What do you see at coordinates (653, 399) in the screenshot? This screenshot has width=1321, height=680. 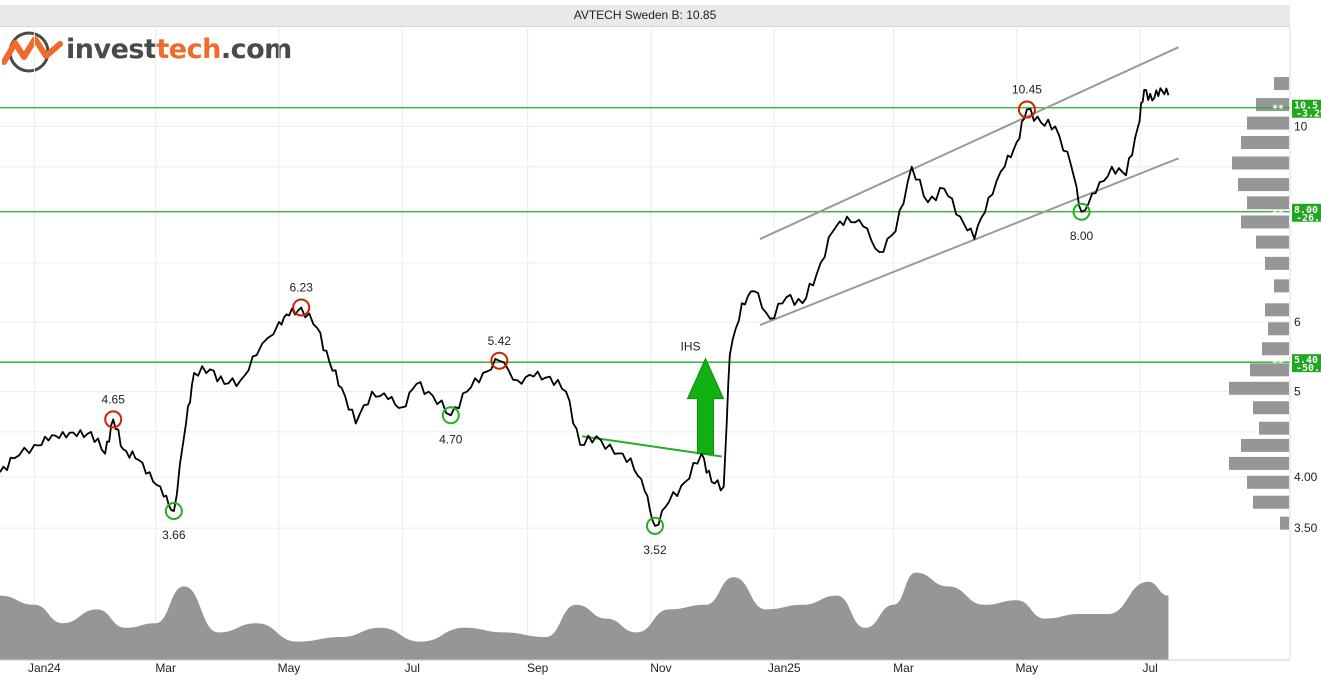 I see `ihs-pattern: IHS` at bounding box center [653, 399].